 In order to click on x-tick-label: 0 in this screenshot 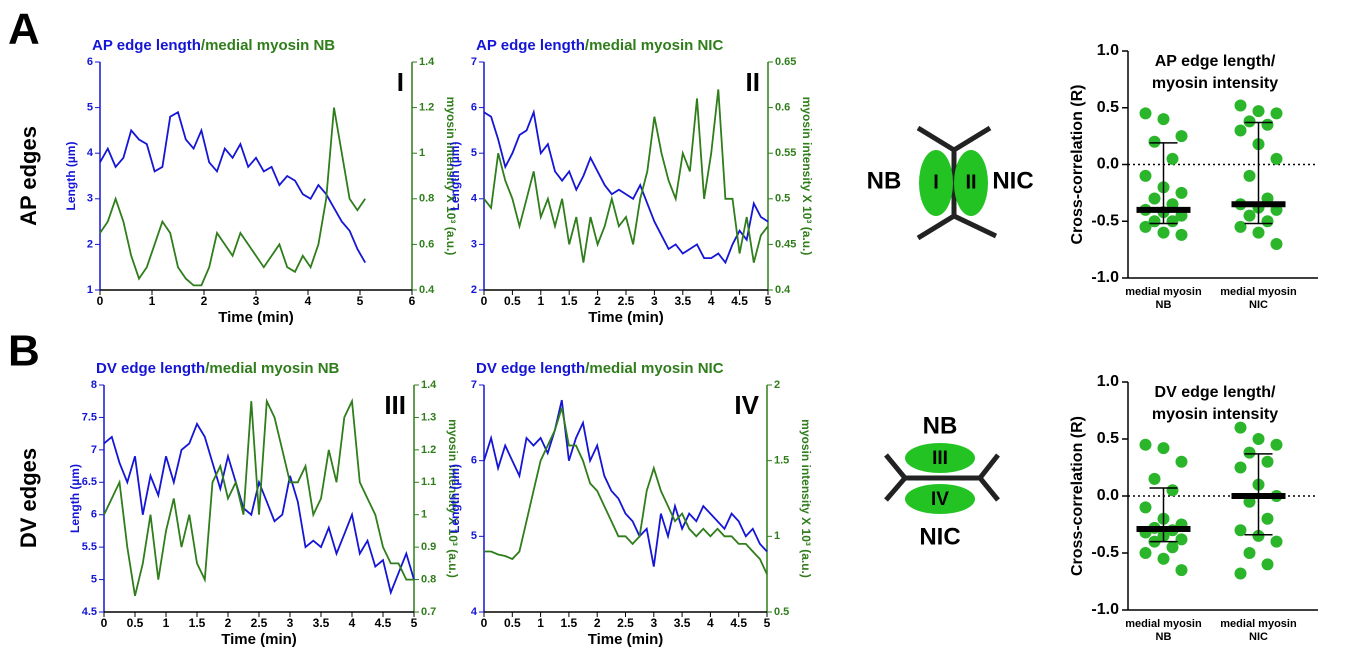, I will do `click(100, 301)`.